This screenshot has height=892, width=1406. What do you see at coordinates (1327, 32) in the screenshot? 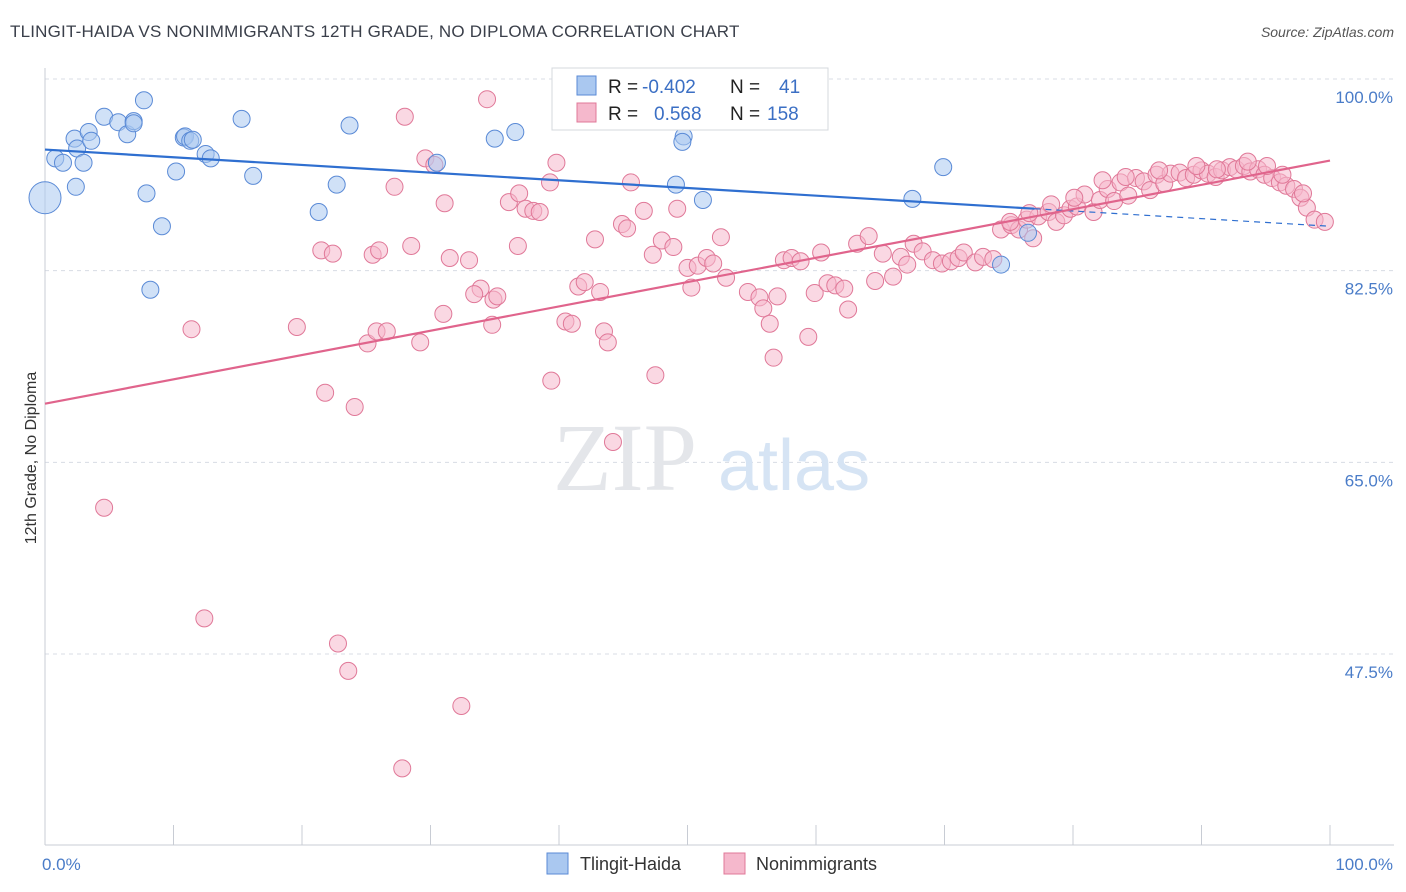
I see `source-label: Source: ZipAtlas.com` at bounding box center [1327, 32].